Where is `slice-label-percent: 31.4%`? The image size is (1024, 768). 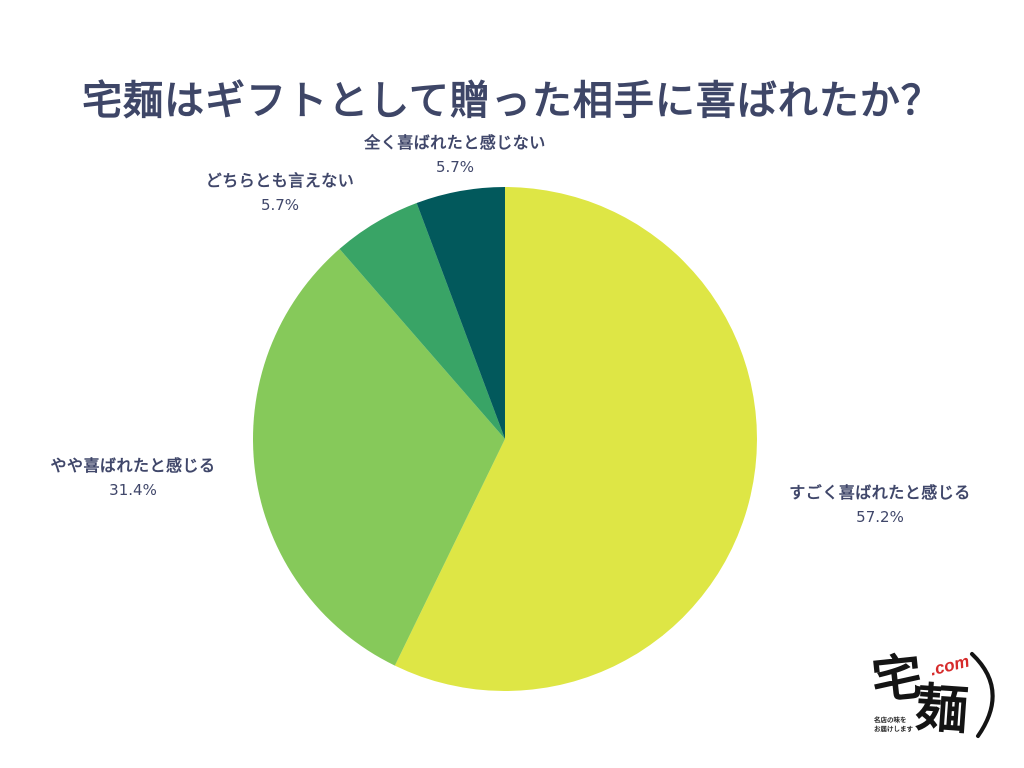 slice-label-percent: 31.4% is located at coordinates (133, 490).